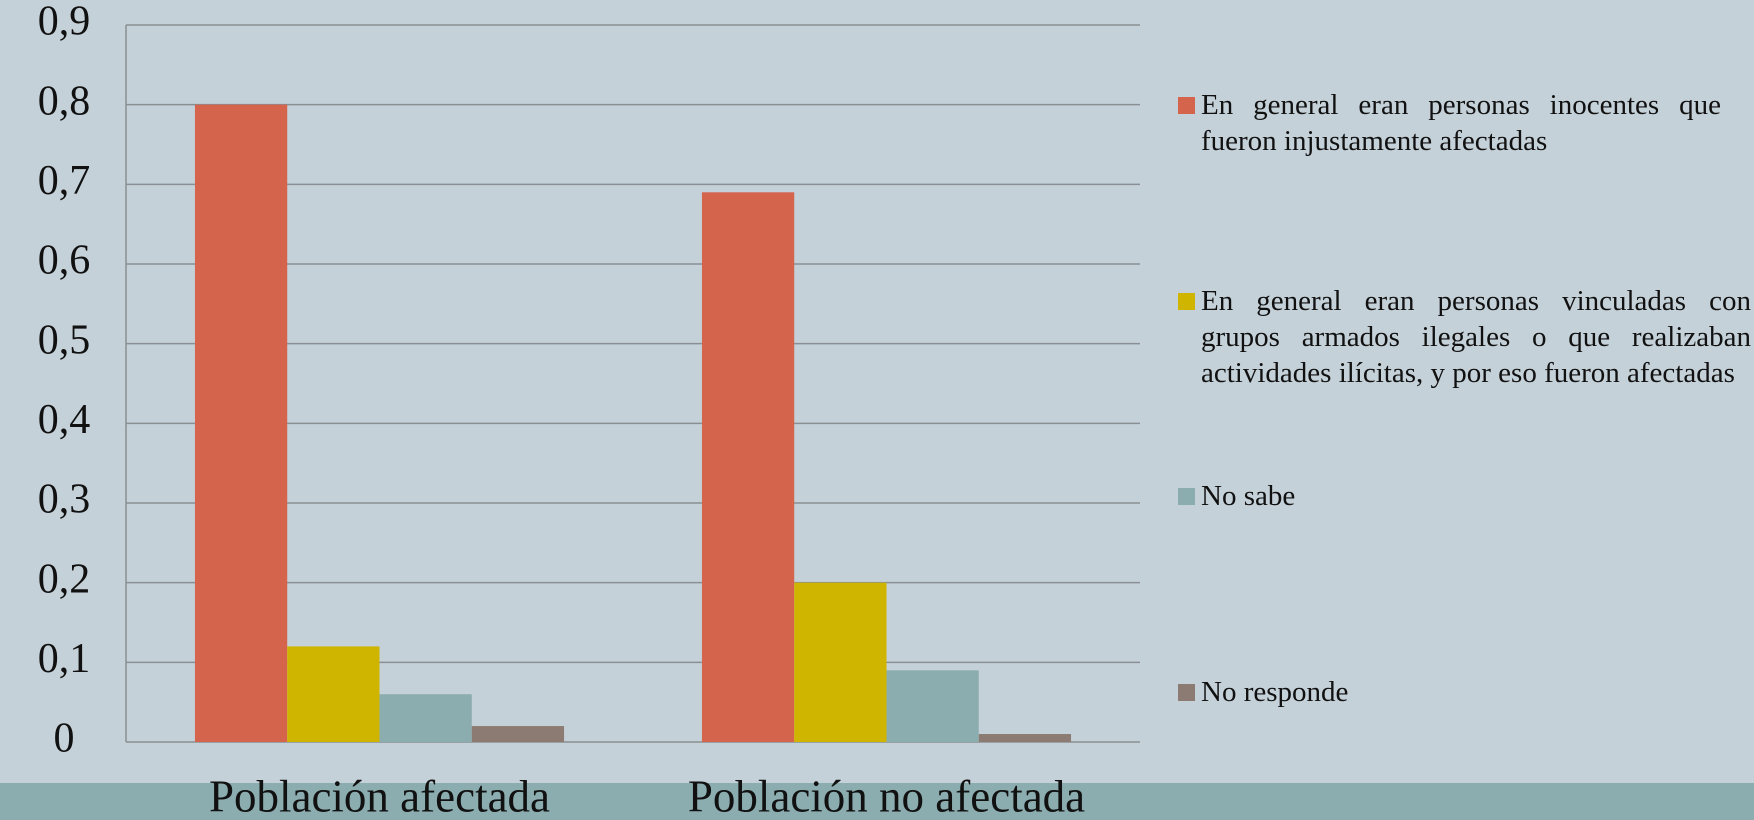  Describe the element at coordinates (64, 420) in the screenshot. I see `y-tick-label: 0,4` at that location.